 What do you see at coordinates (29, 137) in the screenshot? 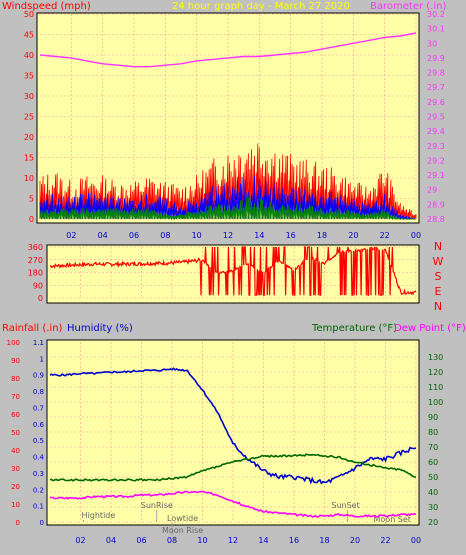
I see `wind-tick-label: 20` at bounding box center [29, 137].